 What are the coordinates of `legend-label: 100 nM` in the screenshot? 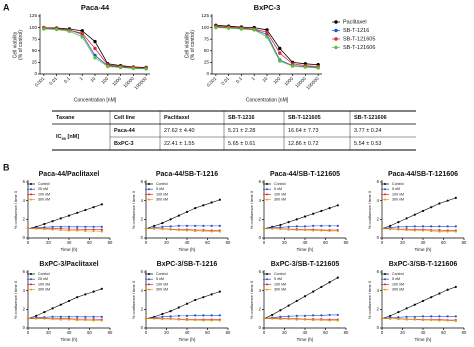 It's located at (398, 284).